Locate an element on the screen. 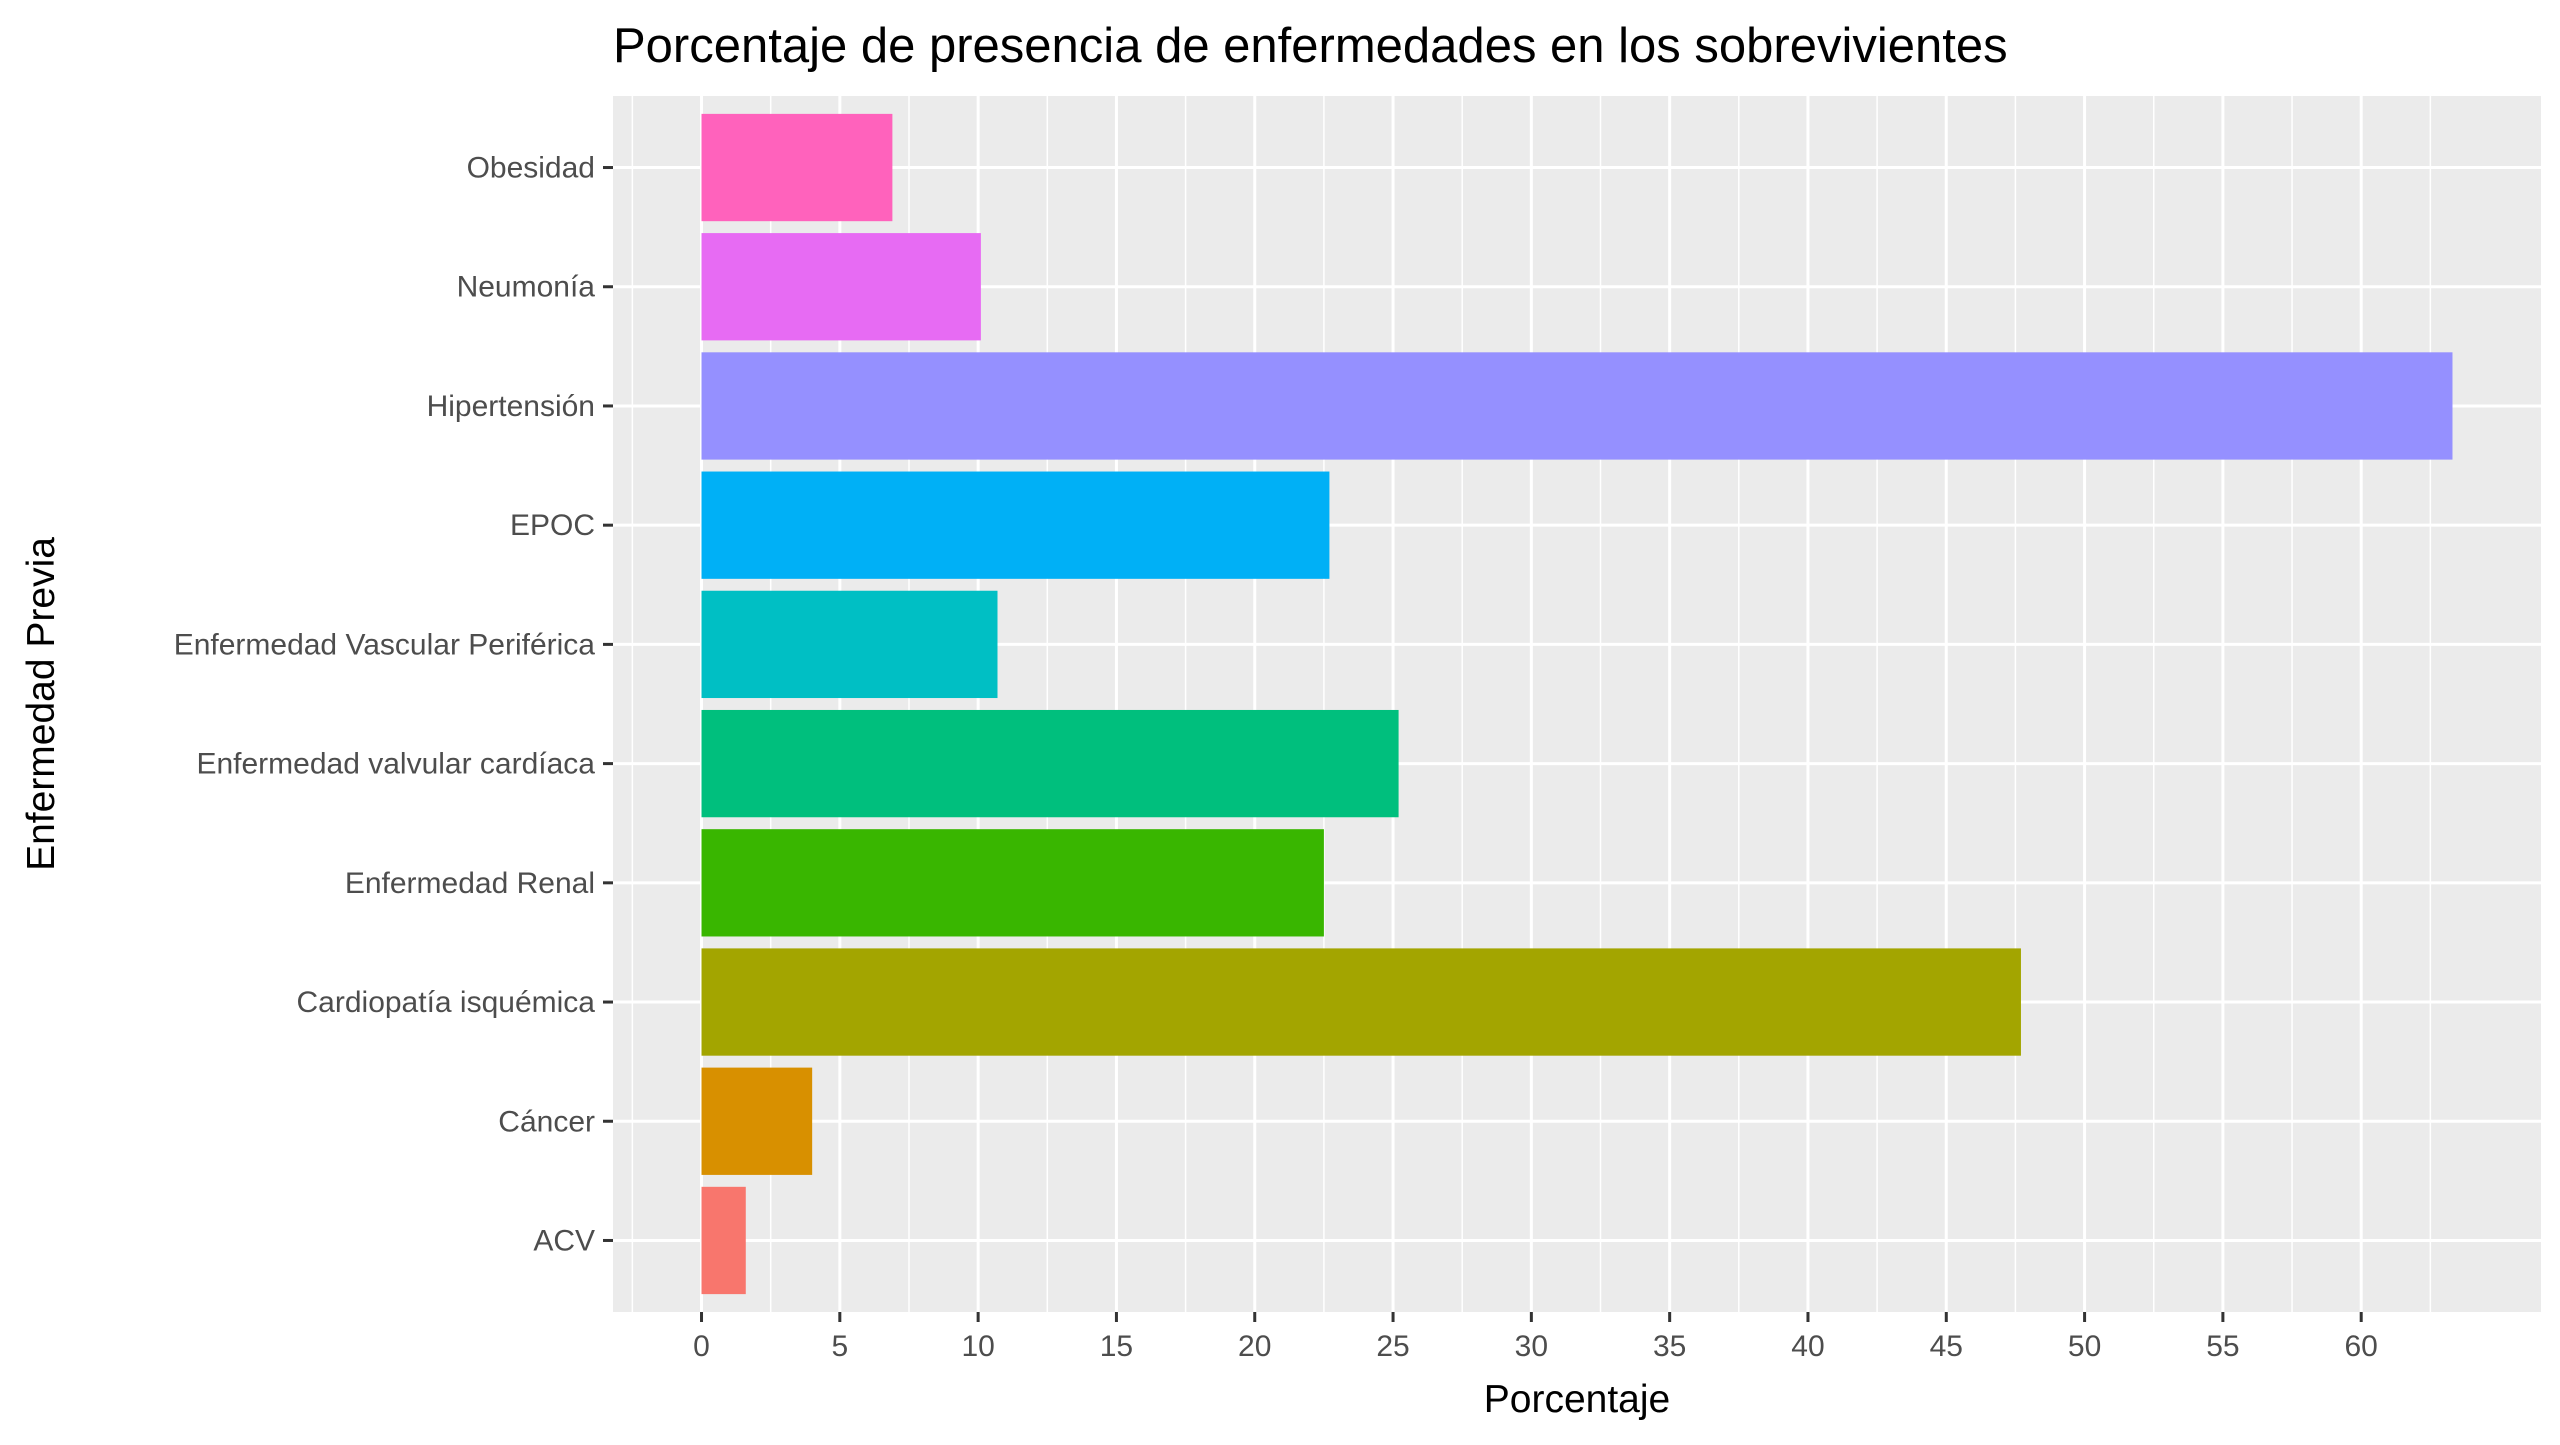 Image resolution: width=2560 pixels, height=1445 pixels. y-tick-label: EPOC is located at coordinates (552, 525).